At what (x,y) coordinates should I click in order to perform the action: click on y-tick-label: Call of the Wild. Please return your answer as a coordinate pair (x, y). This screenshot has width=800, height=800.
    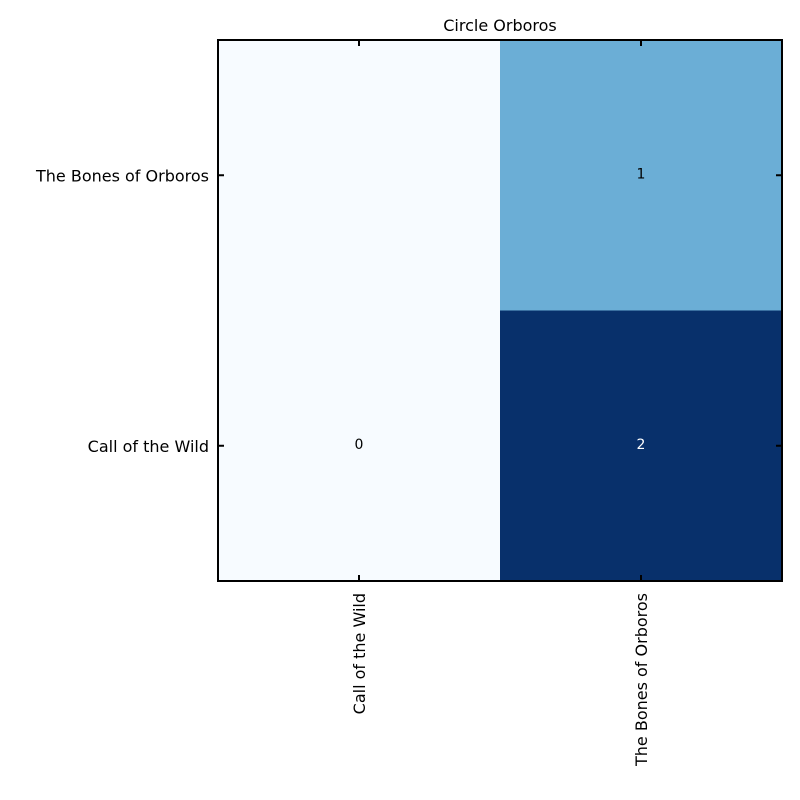
    Looking at the image, I should click on (148, 446).